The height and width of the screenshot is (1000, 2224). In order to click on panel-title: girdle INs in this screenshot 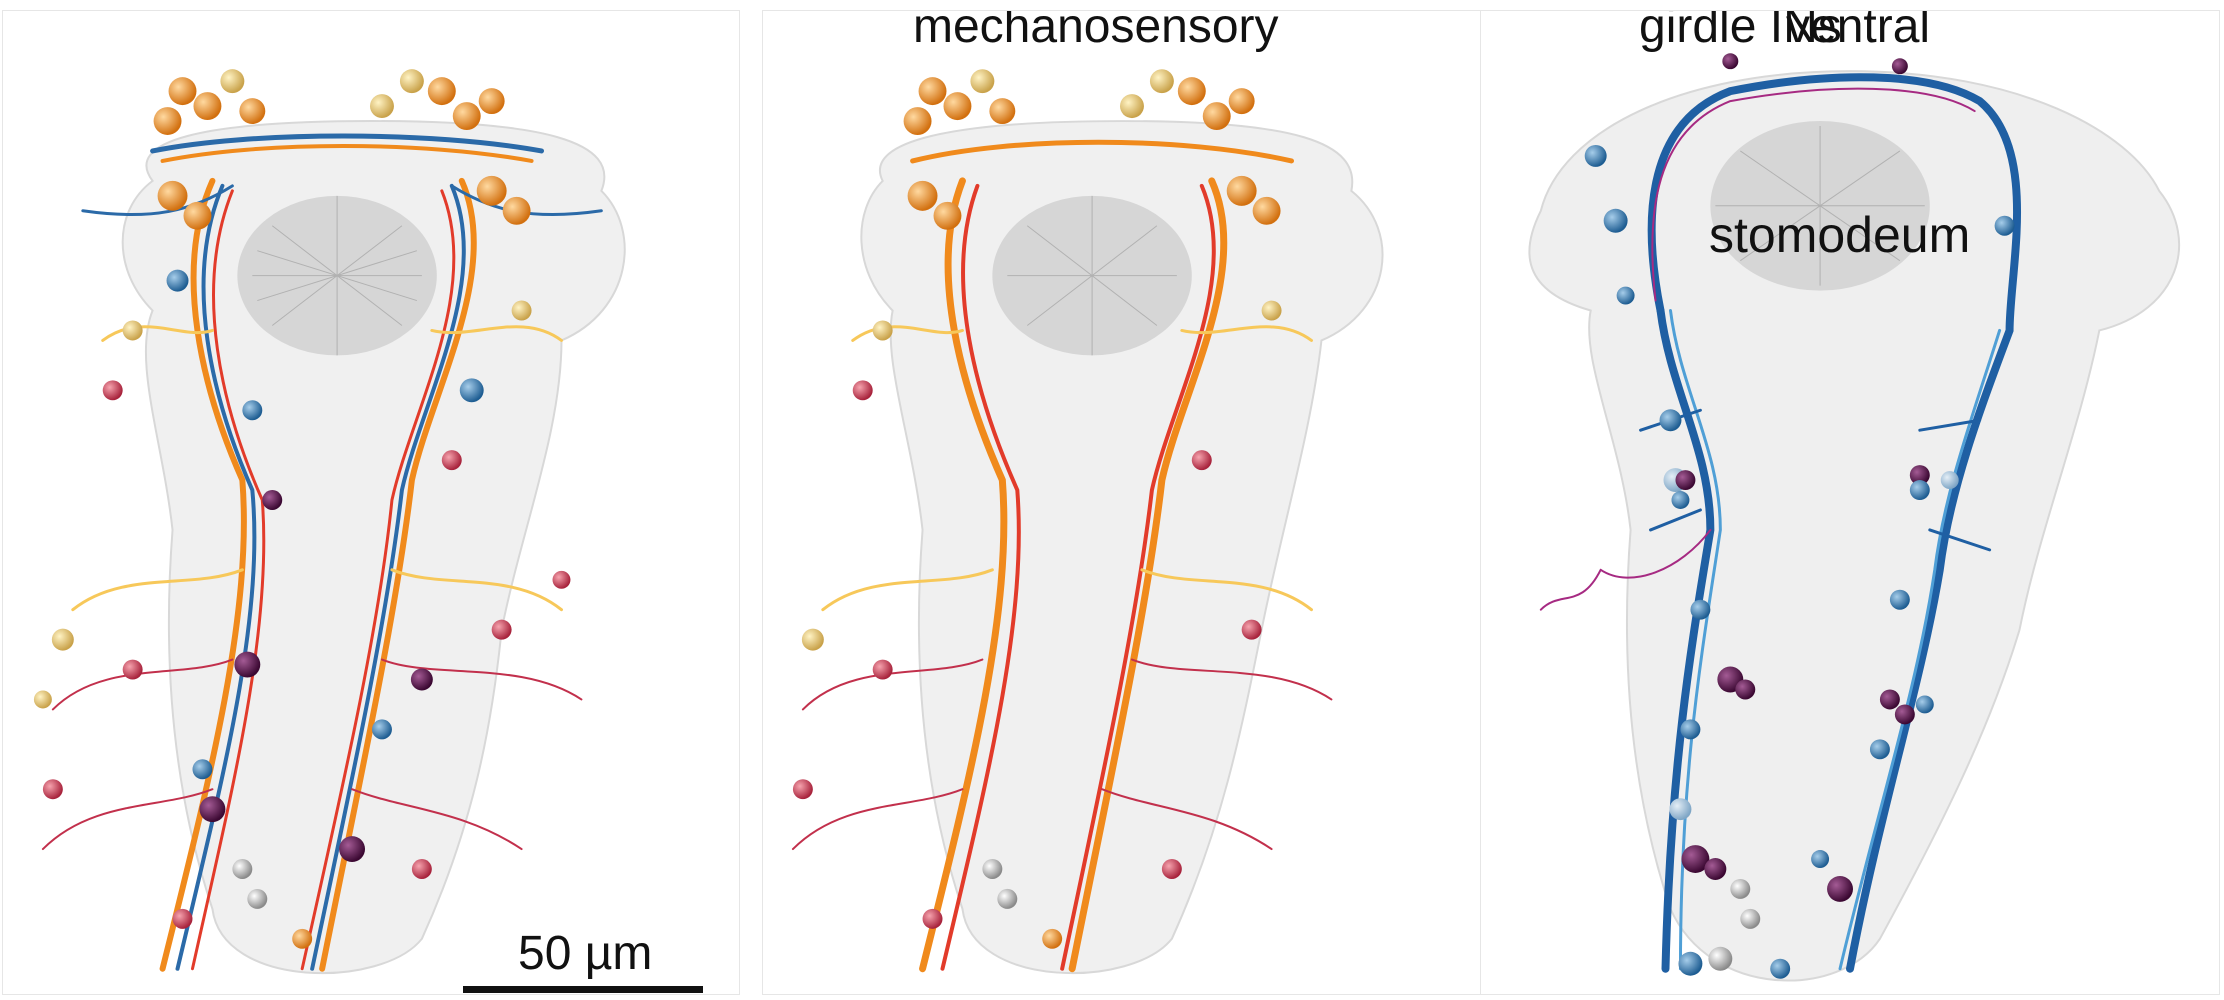, I will do `click(1740, 31)`.